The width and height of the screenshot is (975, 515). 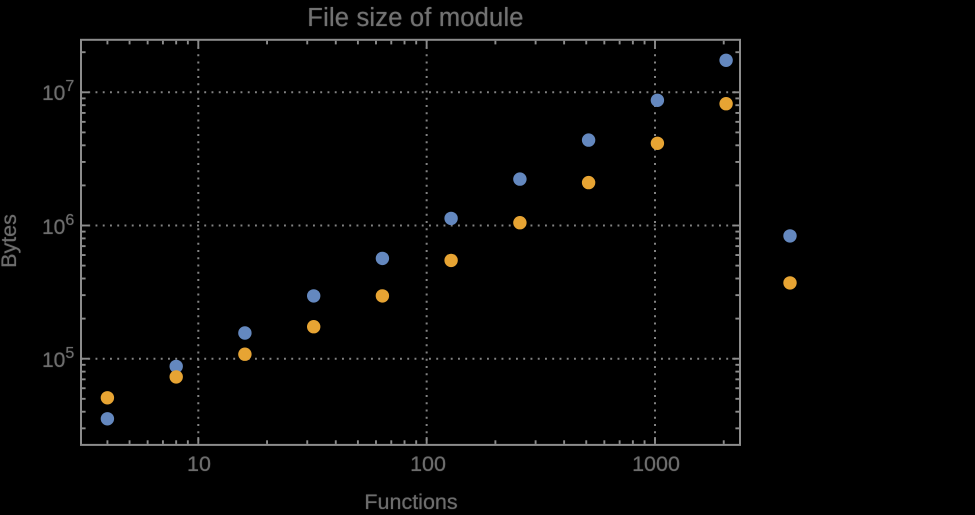 I want to click on chart-title: File size of module, so click(x=415, y=18).